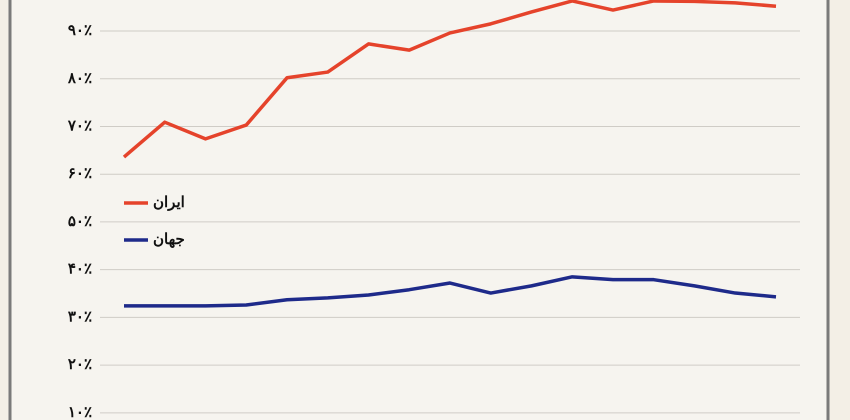  I want to click on legend-label: جهان, so click(169, 239).